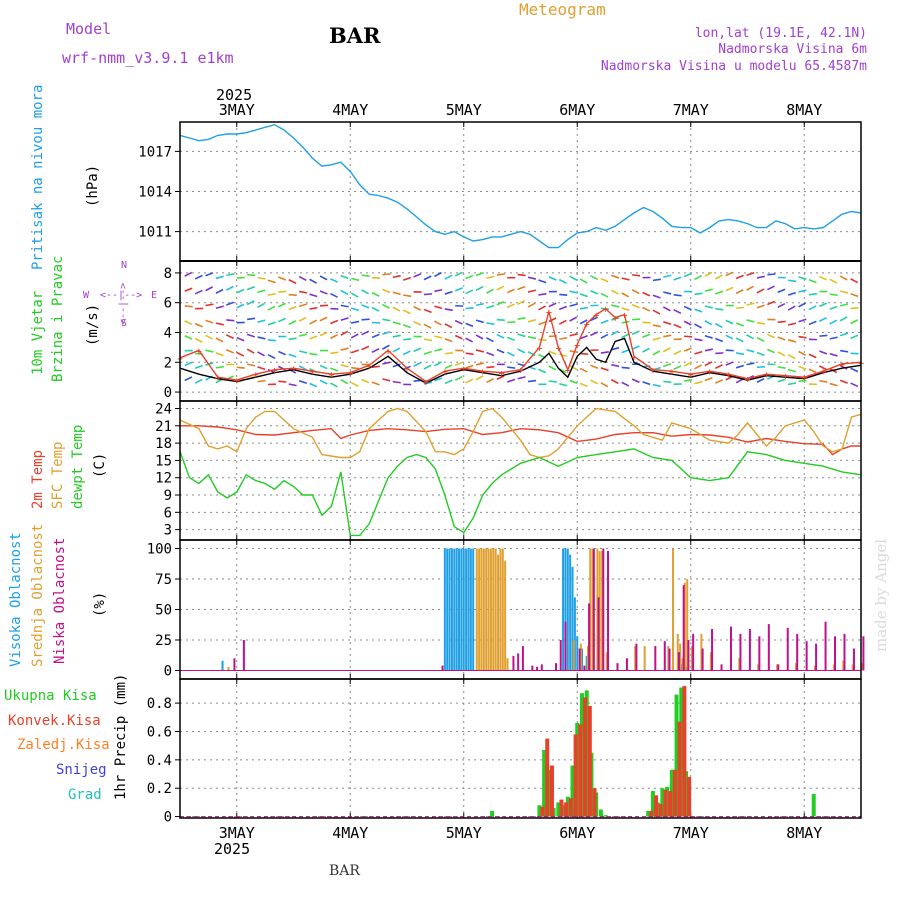 The width and height of the screenshot is (900, 900). I want to click on y-tick-label: 6, so click(168, 513).